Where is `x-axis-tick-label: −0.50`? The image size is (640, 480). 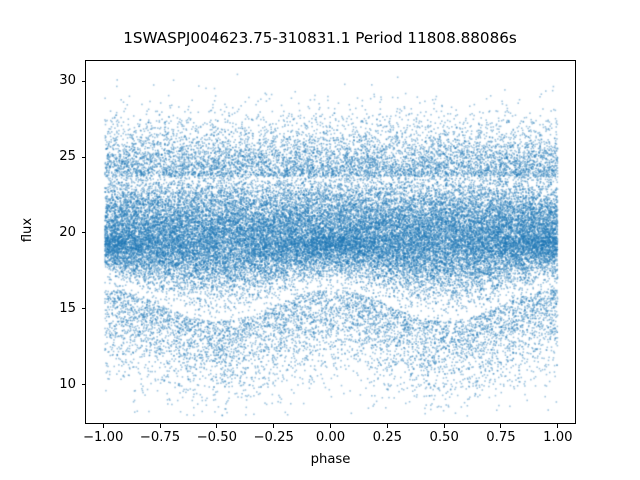 x-axis-tick-label: −0.50 is located at coordinates (217, 437).